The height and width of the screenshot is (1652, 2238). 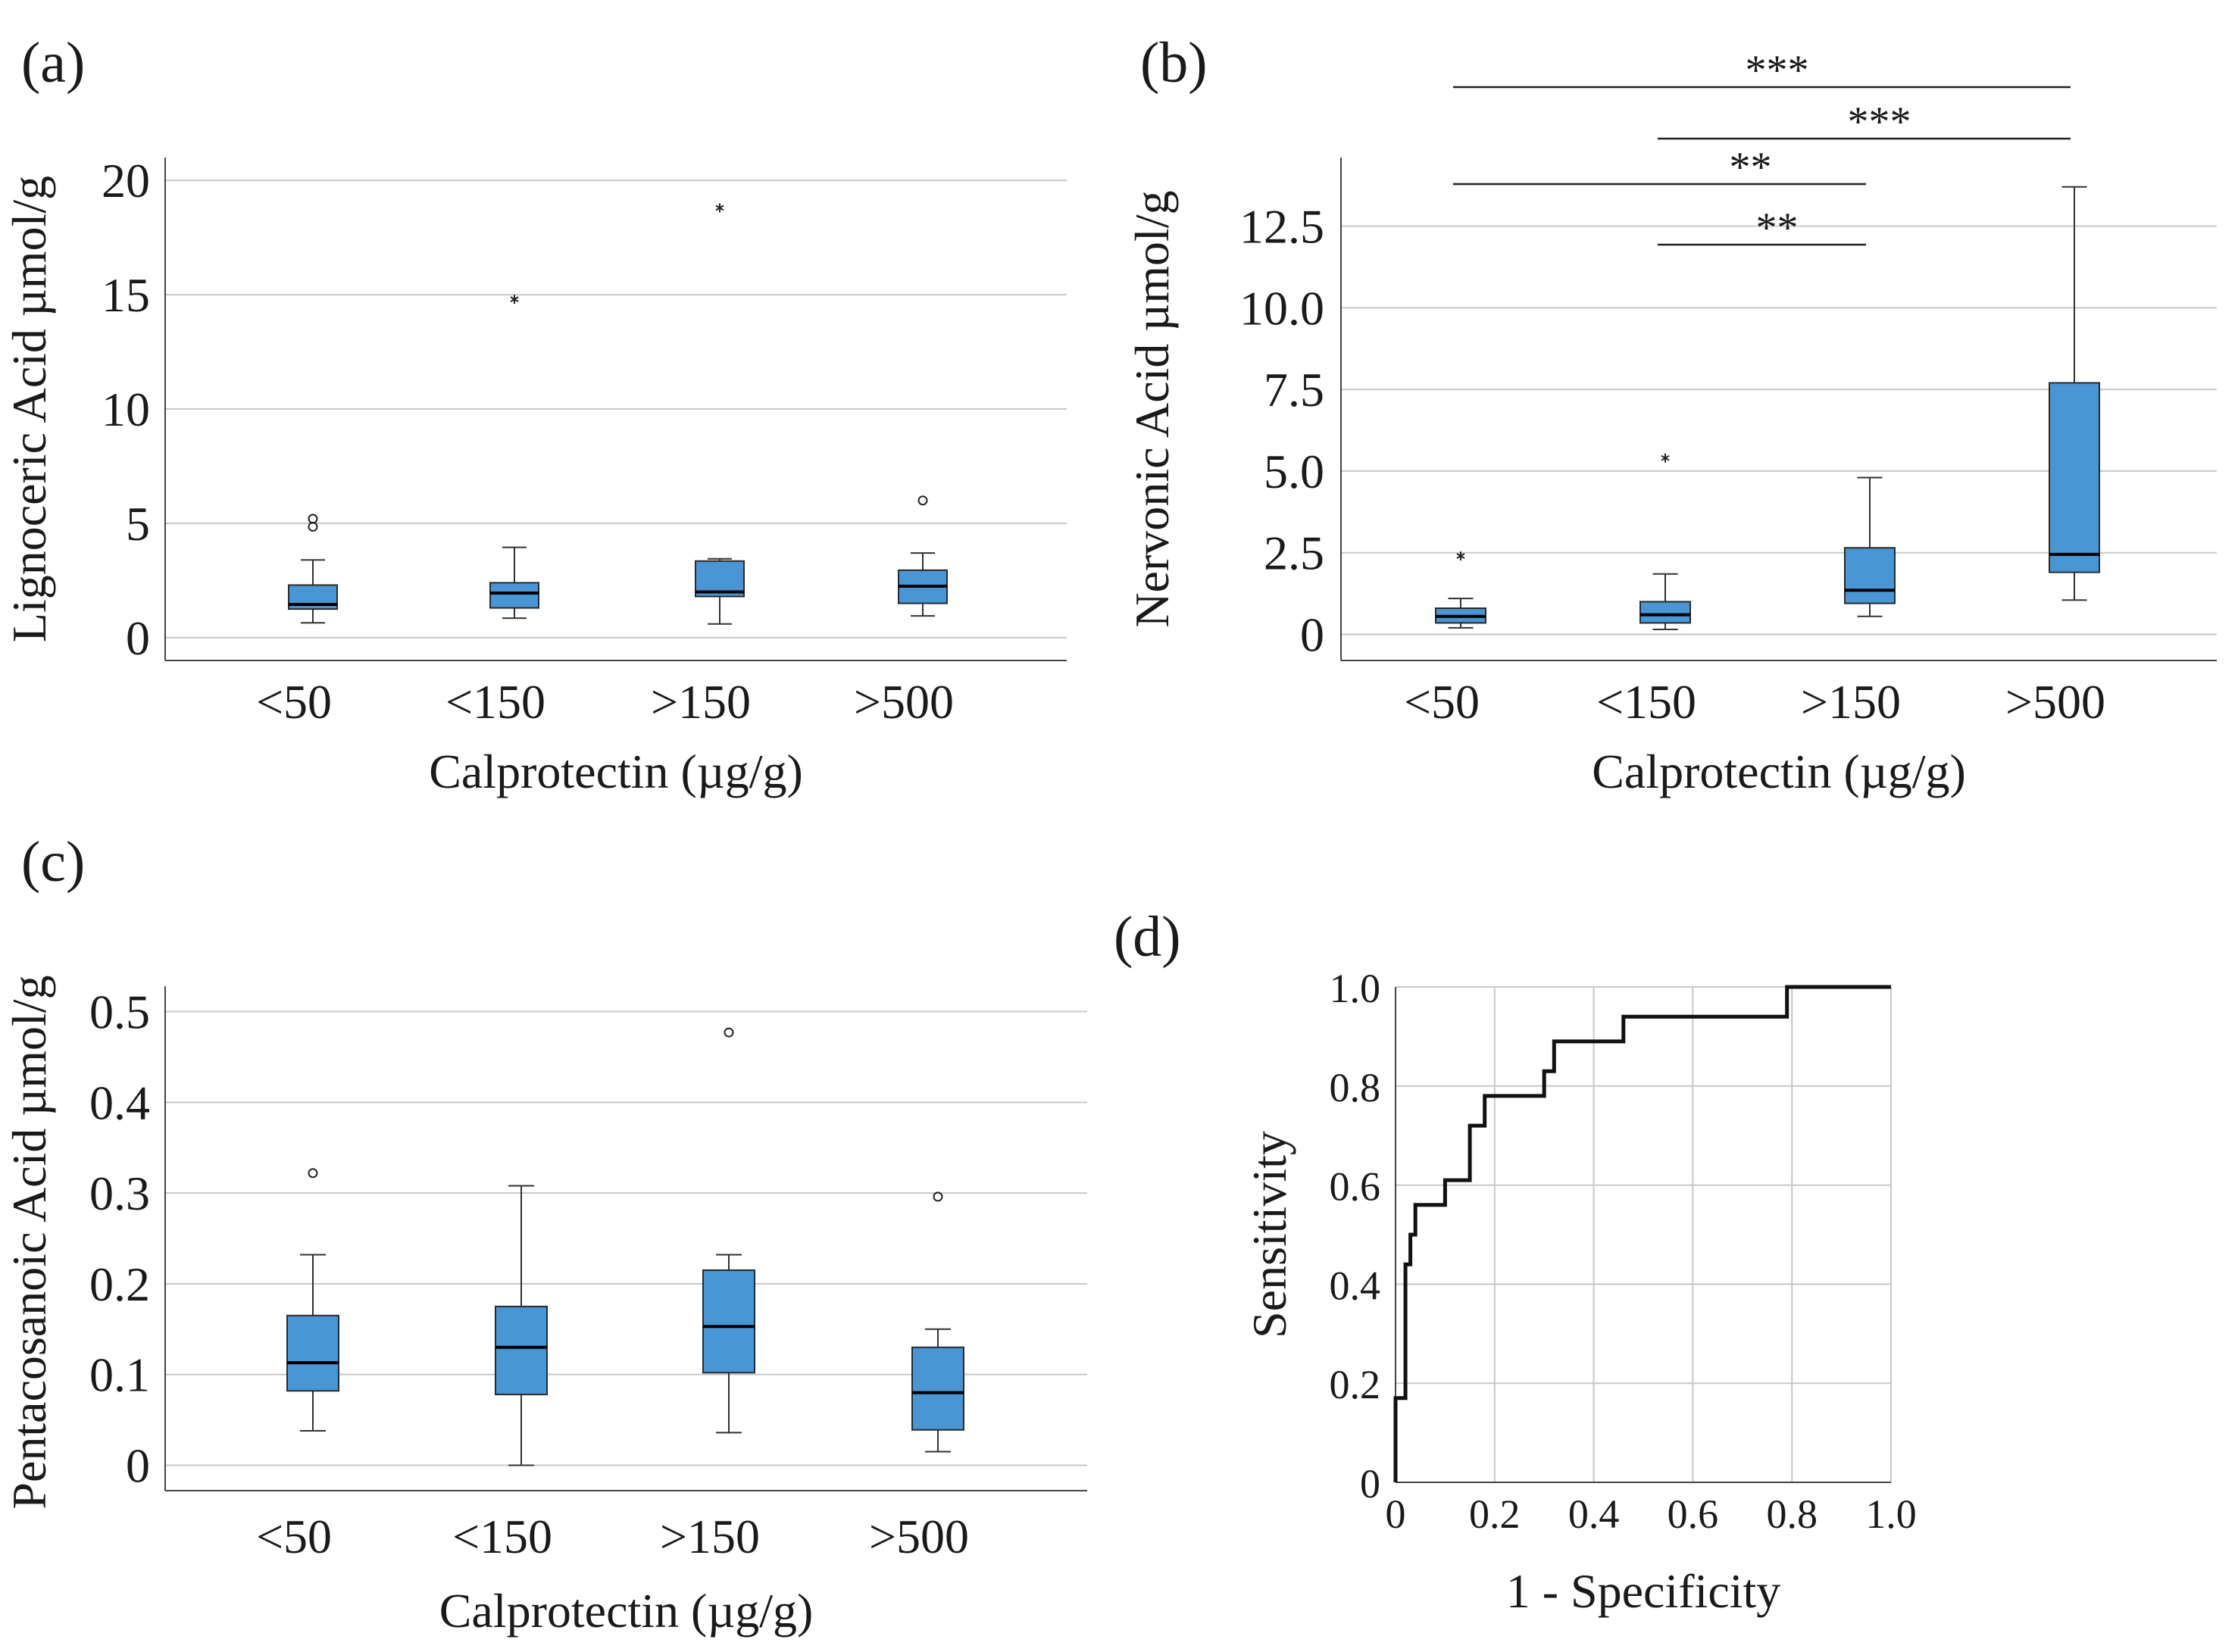 What do you see at coordinates (1396, 1514) in the screenshot?
I see `x-tick-label: 0` at bounding box center [1396, 1514].